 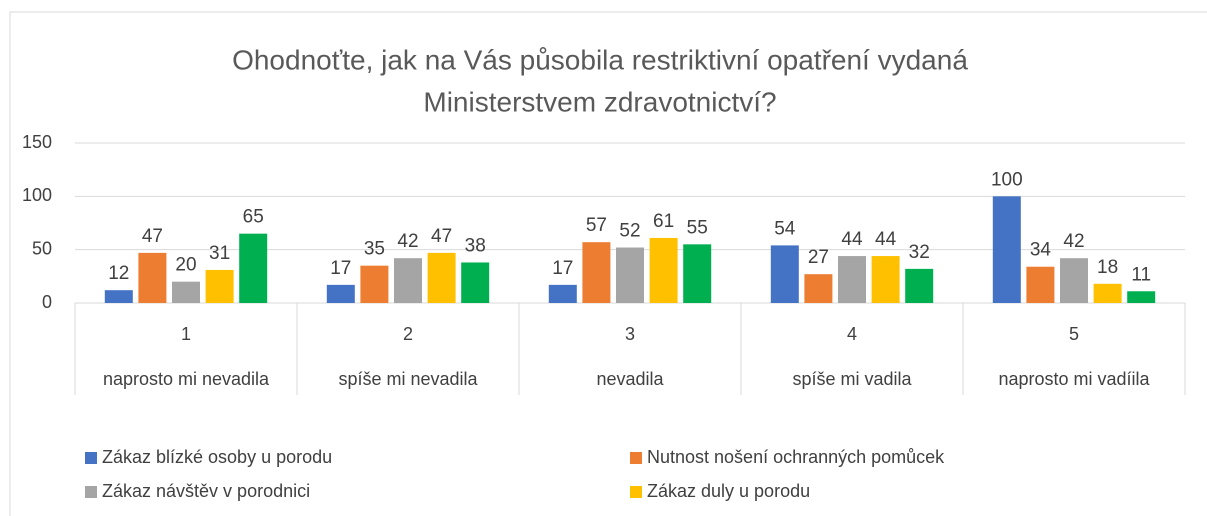 I want to click on data-label: 54, so click(x=785, y=228).